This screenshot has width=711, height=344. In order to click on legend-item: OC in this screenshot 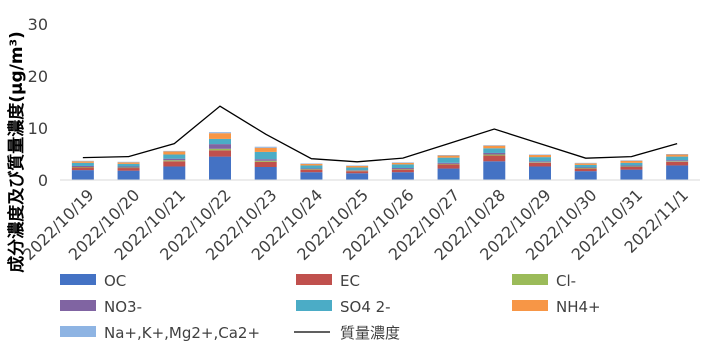, I will do `click(93, 281)`.